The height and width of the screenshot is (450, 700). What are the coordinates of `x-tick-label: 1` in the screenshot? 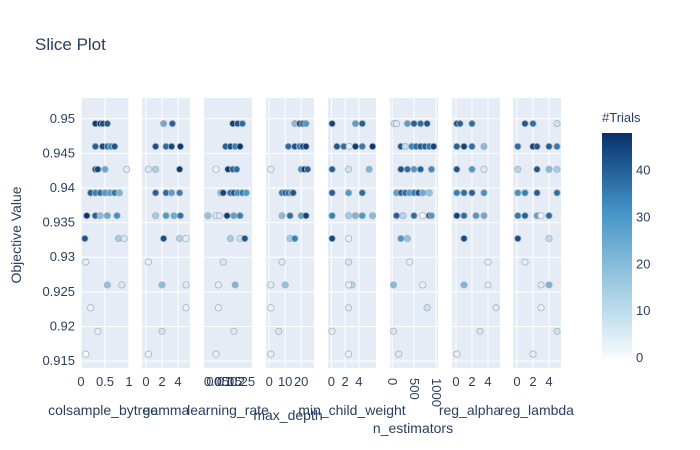 It's located at (128, 381).